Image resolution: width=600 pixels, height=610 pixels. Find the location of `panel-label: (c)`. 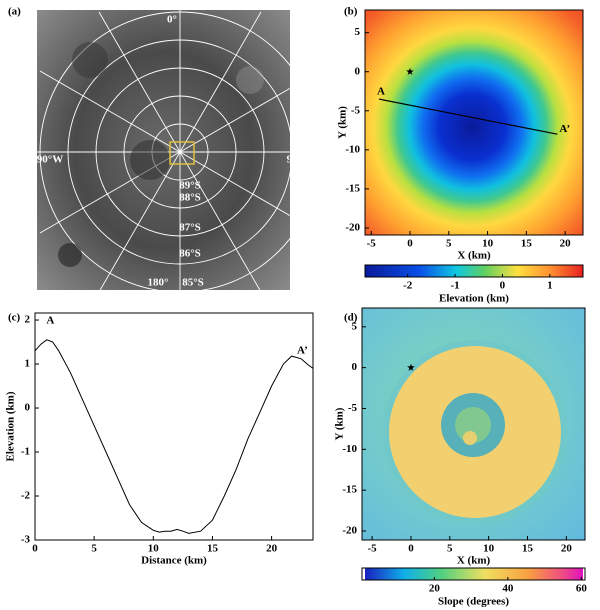

panel-label: (c) is located at coordinates (14, 318).